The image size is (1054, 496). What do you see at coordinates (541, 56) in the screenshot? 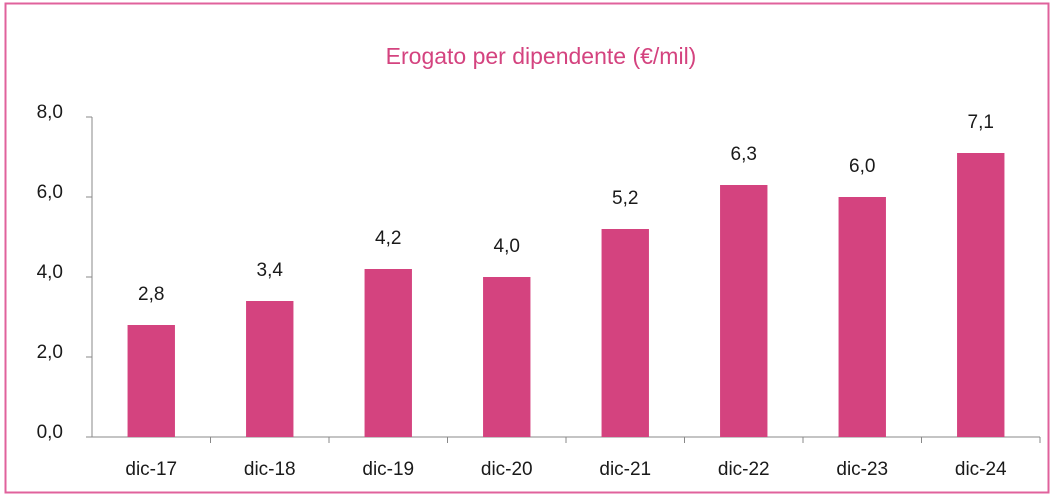
I see `chart-title: Erogato per dipendente (€/mil)` at bounding box center [541, 56].